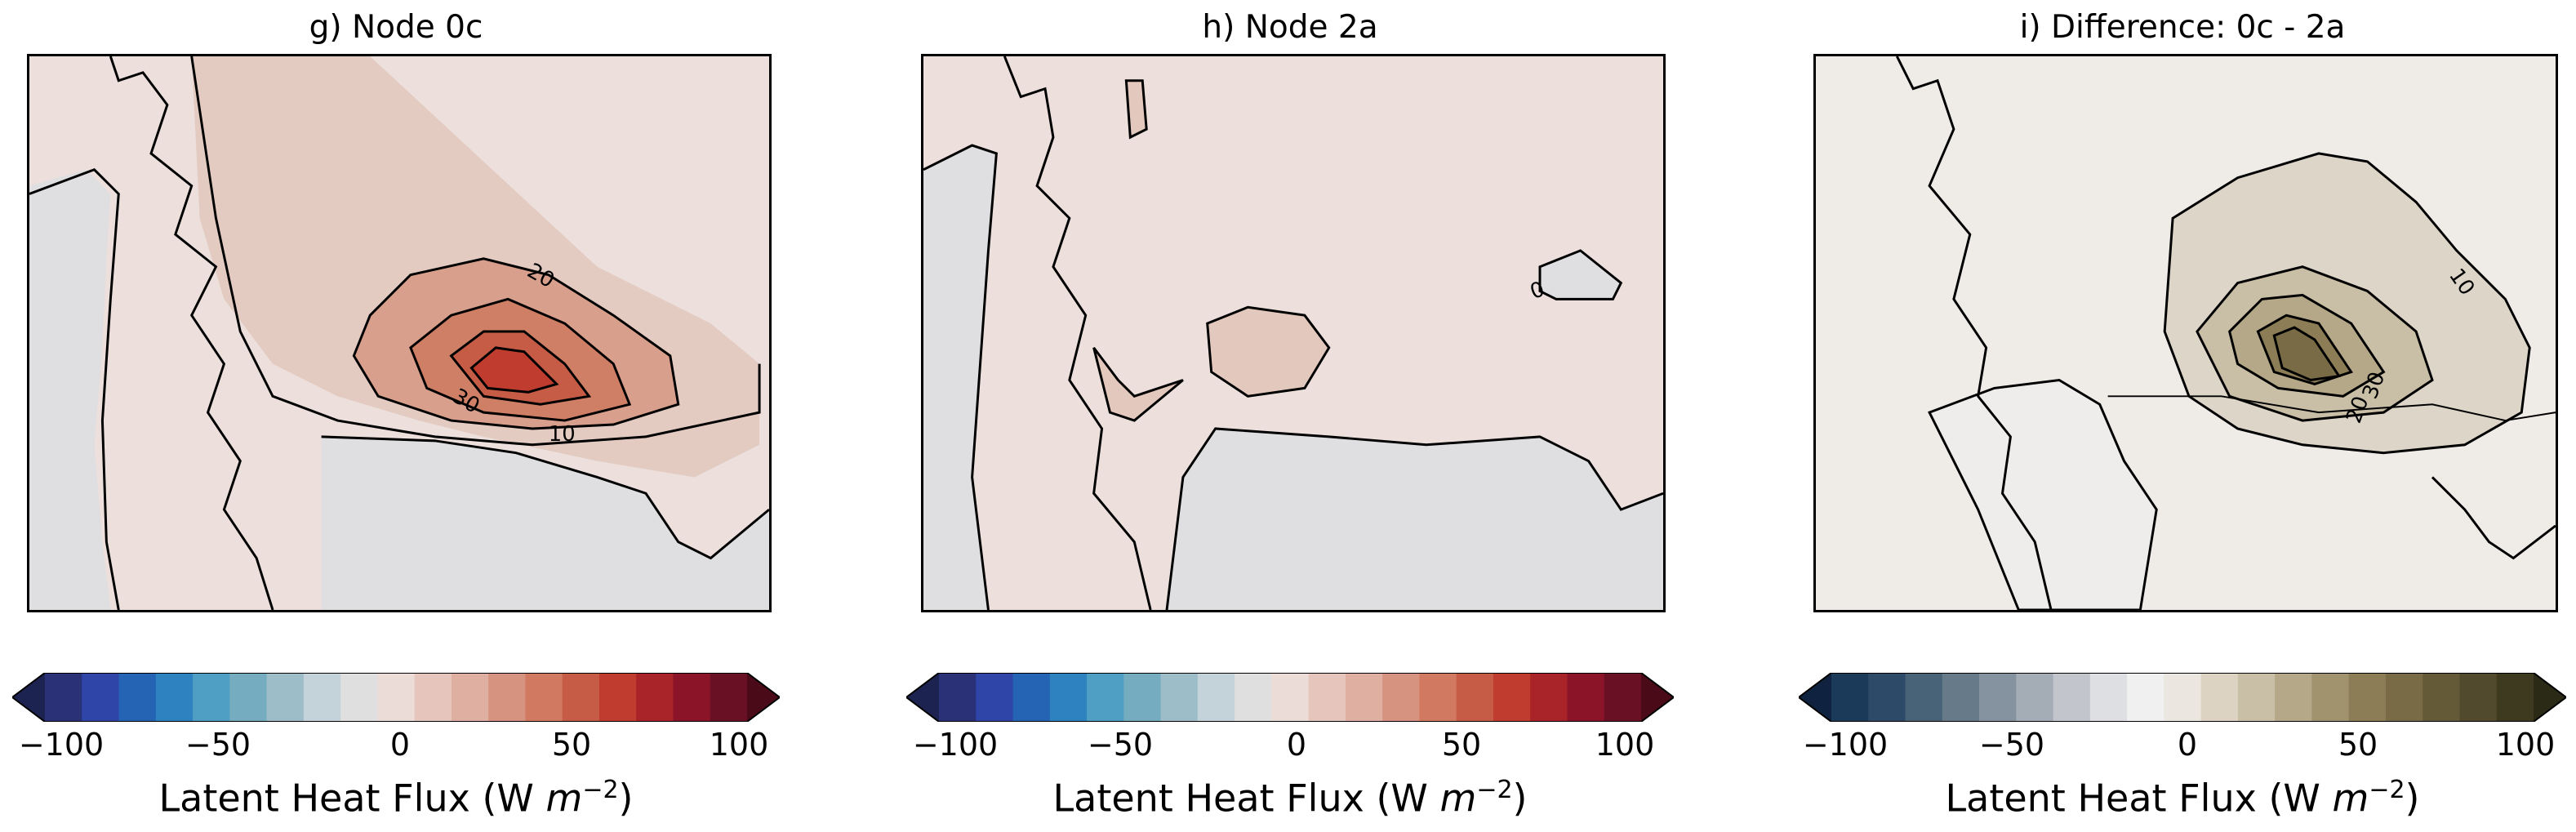  What do you see at coordinates (2307, 354) in the screenshot?
I see `contour-max` at bounding box center [2307, 354].